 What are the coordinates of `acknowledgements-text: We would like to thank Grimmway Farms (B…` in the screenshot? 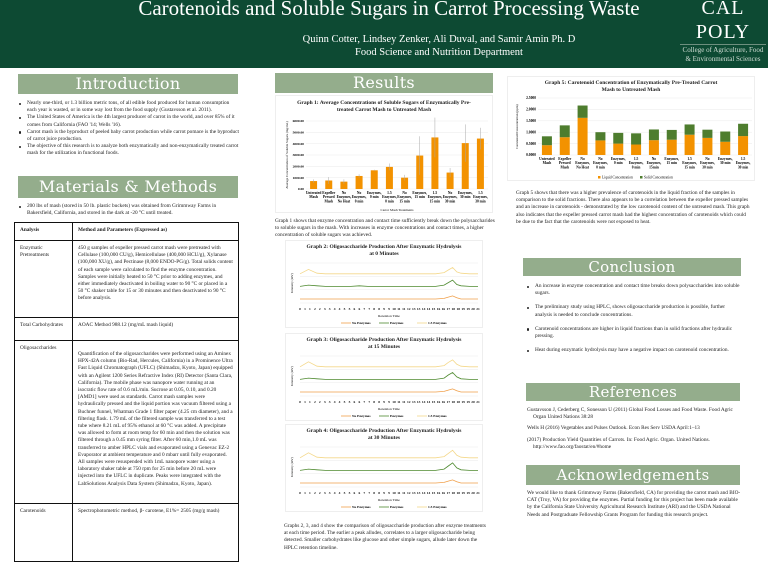 It's located at (634, 504).